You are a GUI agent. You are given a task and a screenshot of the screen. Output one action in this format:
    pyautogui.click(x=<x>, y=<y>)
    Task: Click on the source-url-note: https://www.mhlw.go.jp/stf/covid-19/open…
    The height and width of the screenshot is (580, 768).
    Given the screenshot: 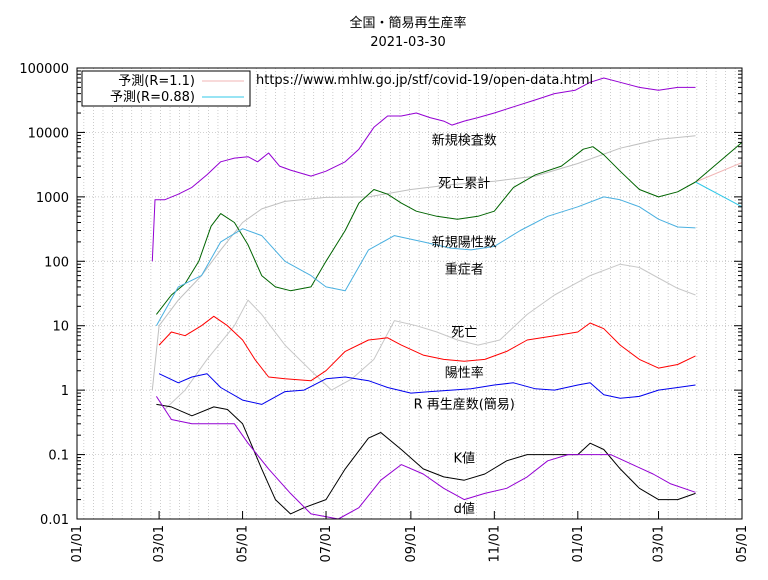 What is the action you would take?
    pyautogui.click(x=424, y=80)
    